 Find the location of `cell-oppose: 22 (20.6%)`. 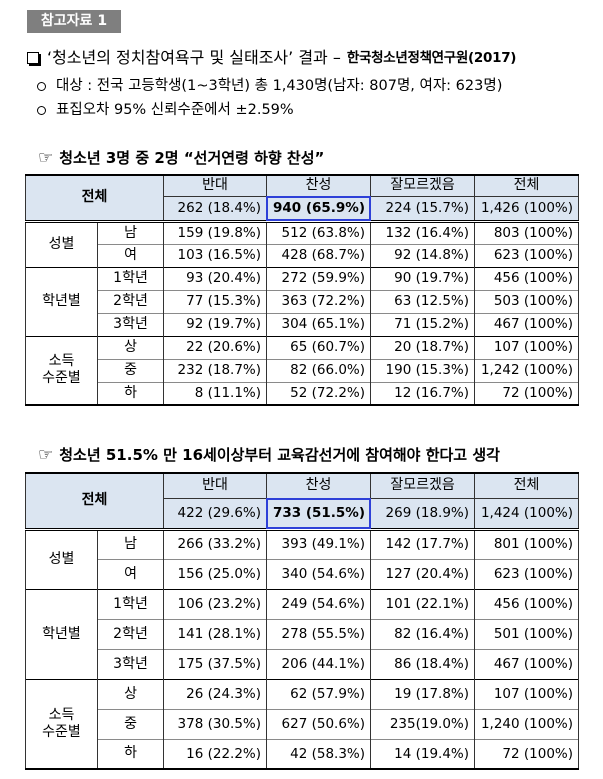

cell-oppose: 22 (20.6%) is located at coordinates (215, 347).